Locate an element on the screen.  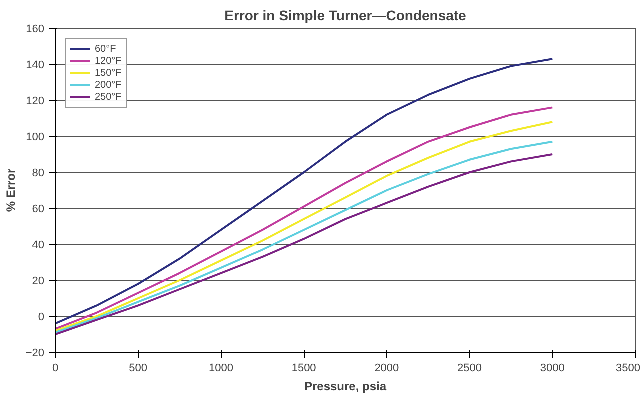
y-tick-label: 40 is located at coordinates (38, 246).